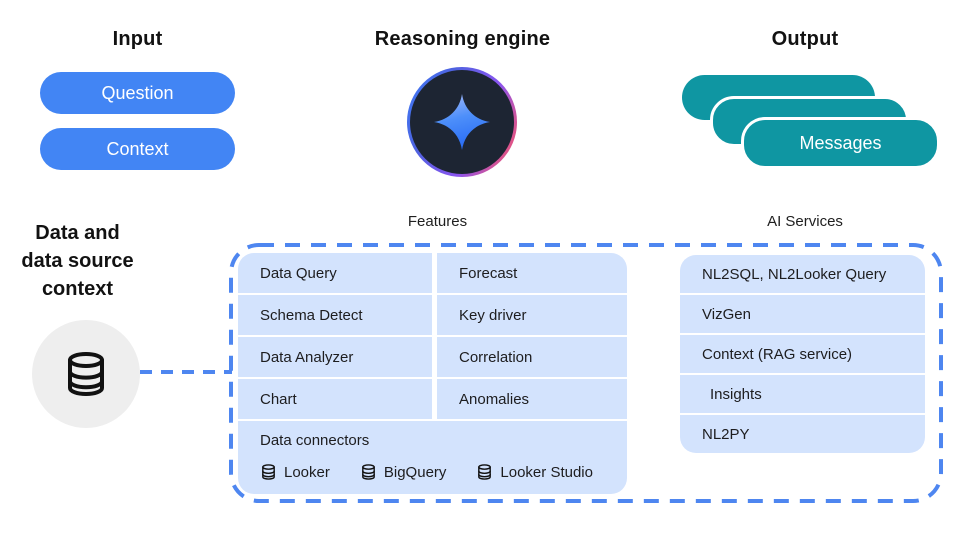 Image resolution: width=960 pixels, height=540 pixels. Describe the element at coordinates (802, 394) in the screenshot. I see `ai-service-cell: Insights` at that location.